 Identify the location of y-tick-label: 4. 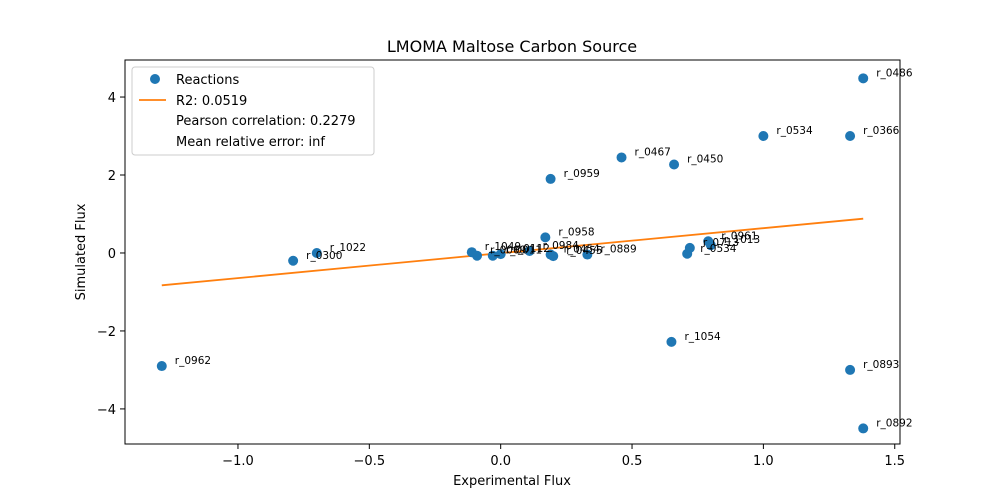
(112, 98).